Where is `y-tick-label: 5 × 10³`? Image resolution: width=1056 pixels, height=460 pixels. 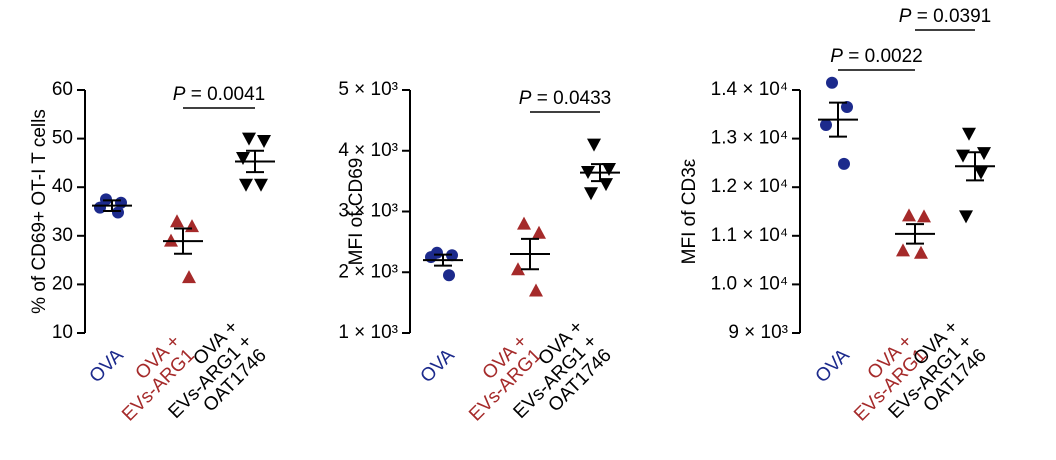
y-tick-label: 5 × 10³ is located at coordinates (368, 89).